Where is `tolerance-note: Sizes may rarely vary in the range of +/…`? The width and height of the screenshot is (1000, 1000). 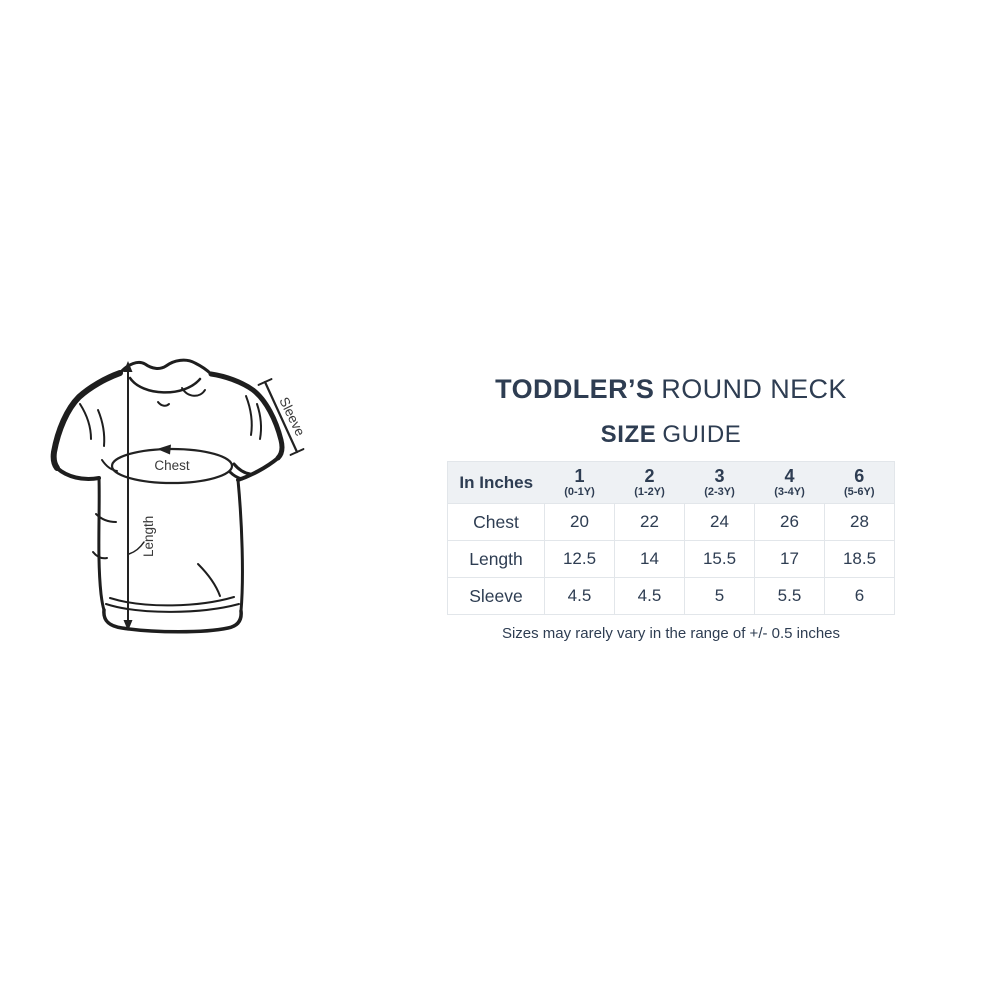 tolerance-note: Sizes may rarely vary in the range of +/… is located at coordinates (671, 633).